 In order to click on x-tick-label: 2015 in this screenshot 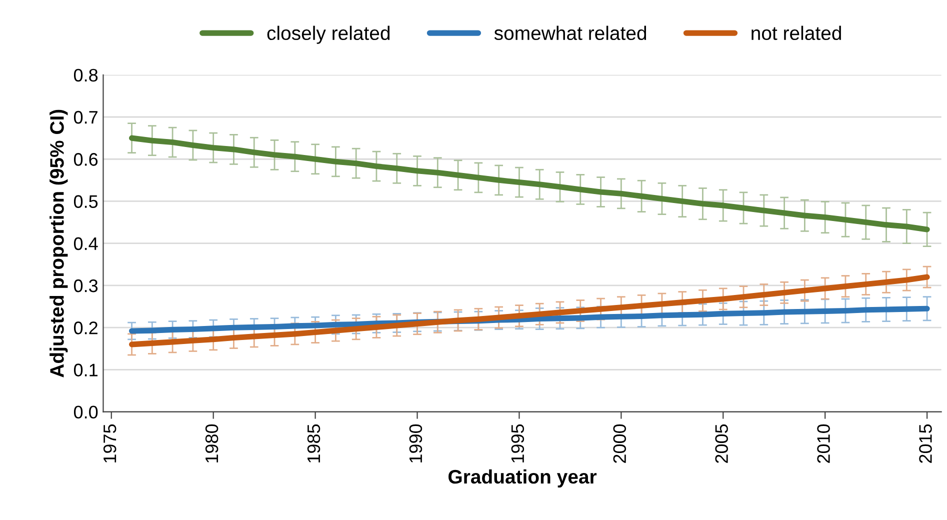, I will do `click(925, 443)`.